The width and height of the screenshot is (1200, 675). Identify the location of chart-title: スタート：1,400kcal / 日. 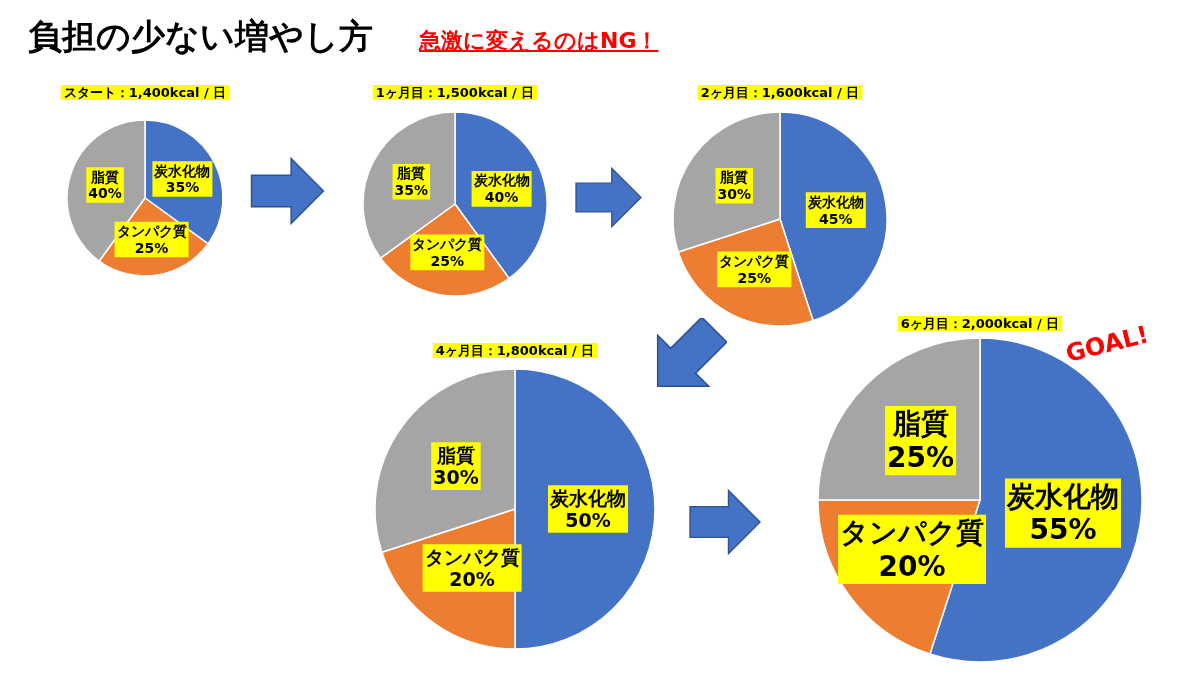
(145, 92).